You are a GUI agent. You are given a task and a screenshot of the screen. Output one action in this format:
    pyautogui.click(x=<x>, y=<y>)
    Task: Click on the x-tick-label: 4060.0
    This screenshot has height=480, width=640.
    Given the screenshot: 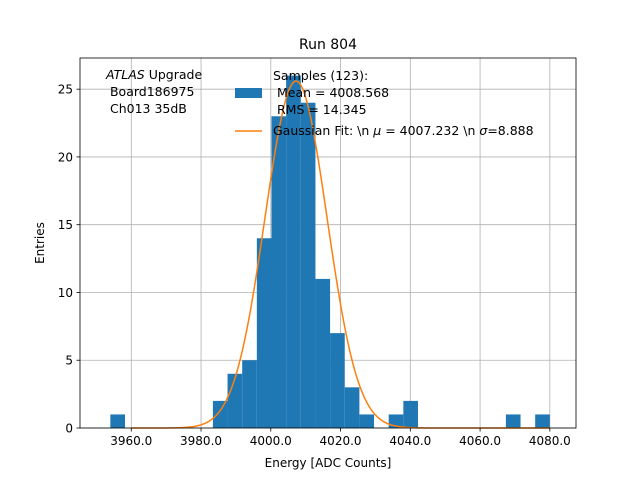 What is the action you would take?
    pyautogui.click(x=480, y=441)
    